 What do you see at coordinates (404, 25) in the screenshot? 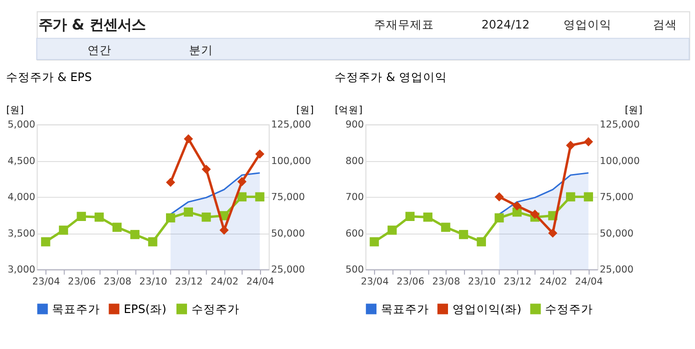
I see `text: 주재무제표` at bounding box center [404, 25].